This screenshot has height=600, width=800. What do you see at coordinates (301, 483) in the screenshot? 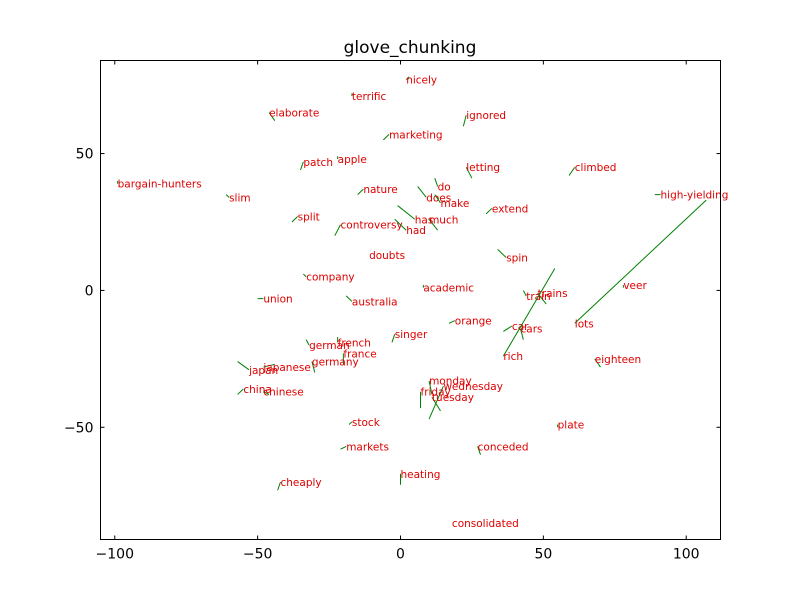
I see `word-label: cheaply` at bounding box center [301, 483].